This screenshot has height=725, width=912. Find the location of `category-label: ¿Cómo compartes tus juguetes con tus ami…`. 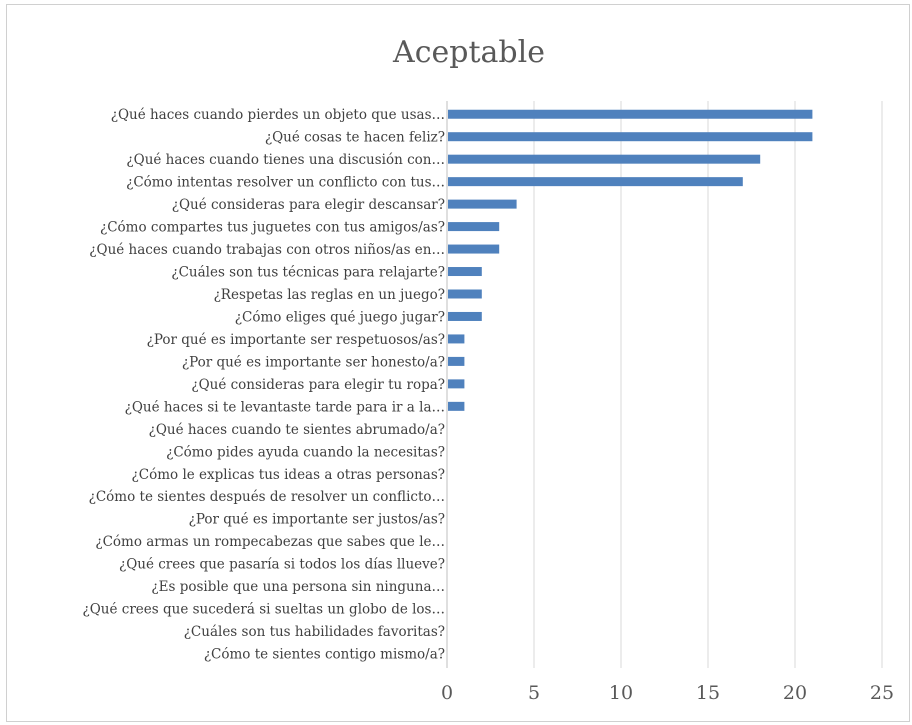

category-label: ¿Cómo compartes tus juguetes con tus ami… is located at coordinates (272, 228).